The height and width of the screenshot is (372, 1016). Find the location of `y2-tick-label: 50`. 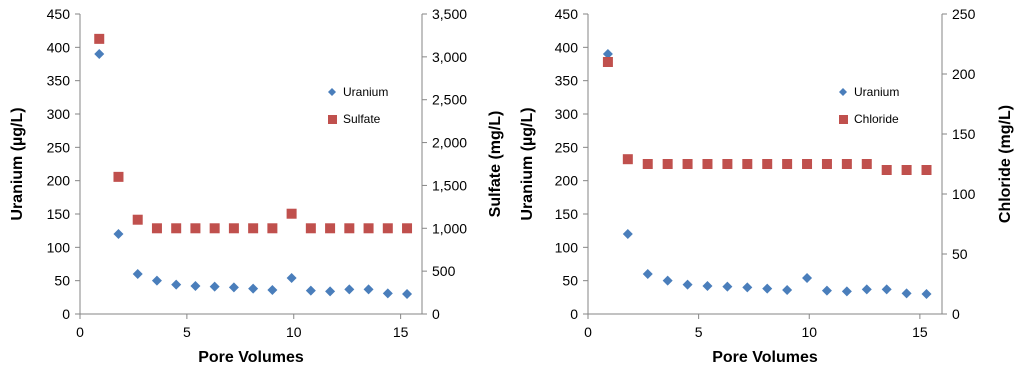

y2-tick-label: 50 is located at coordinates (960, 254).